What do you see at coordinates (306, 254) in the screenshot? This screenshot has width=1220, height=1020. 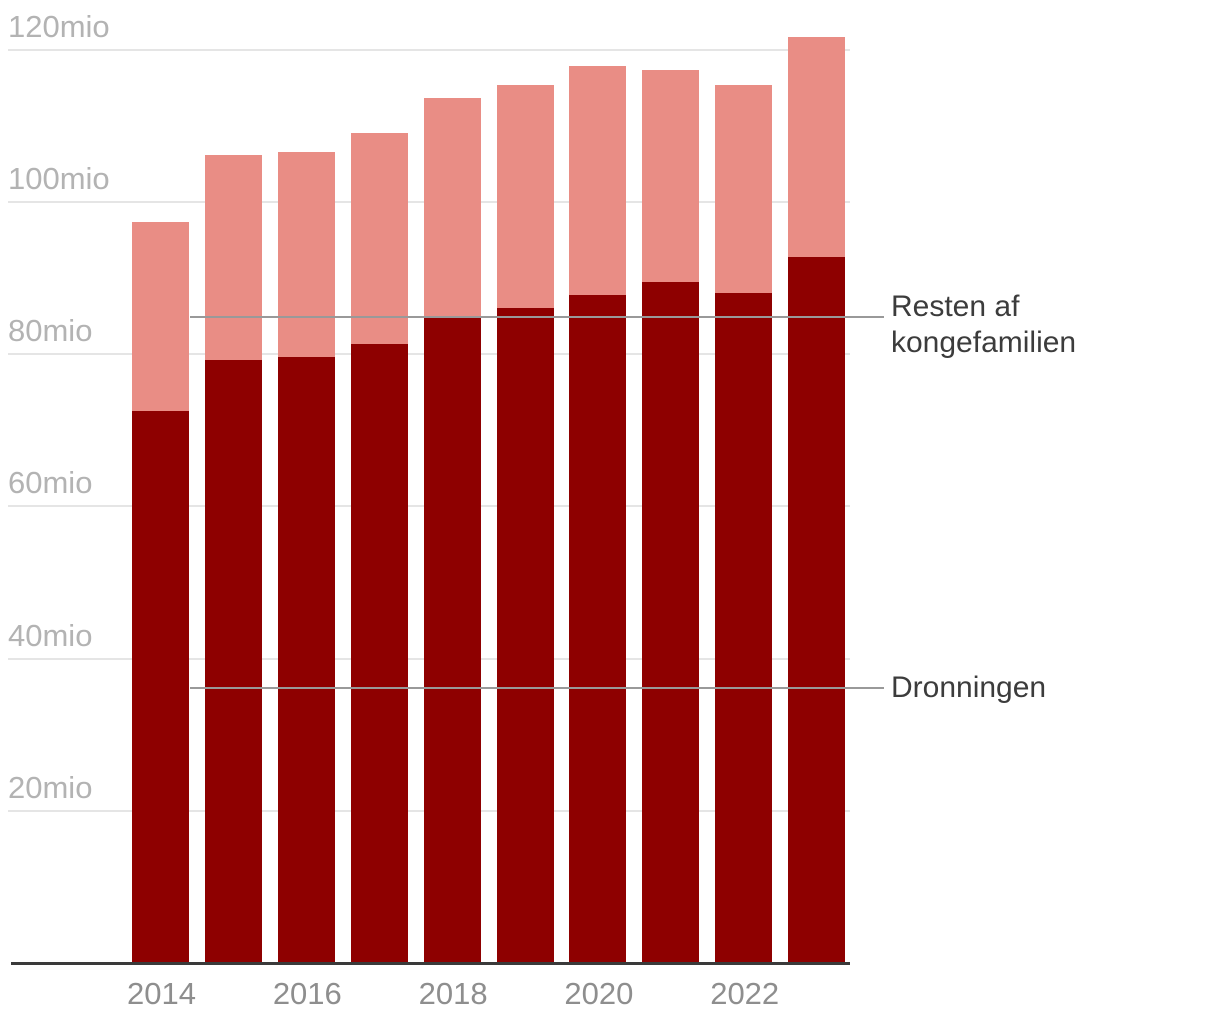 I see `bar-segment-resten-af-kongefamilien-2016` at bounding box center [306, 254].